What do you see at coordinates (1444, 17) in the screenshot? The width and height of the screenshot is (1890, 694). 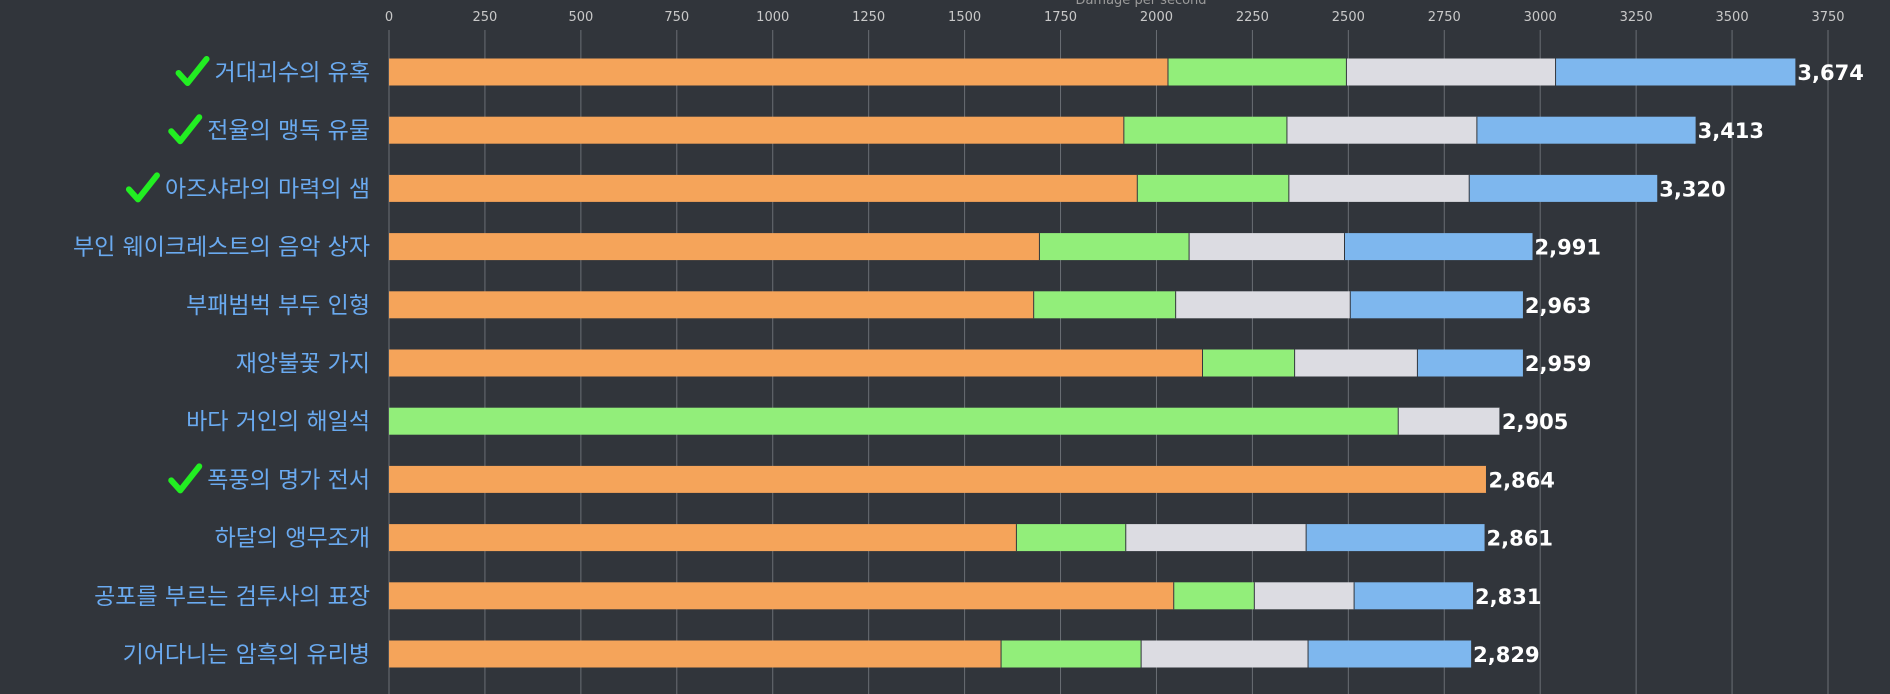 I see `x-tick-label: 2750` at bounding box center [1444, 17].